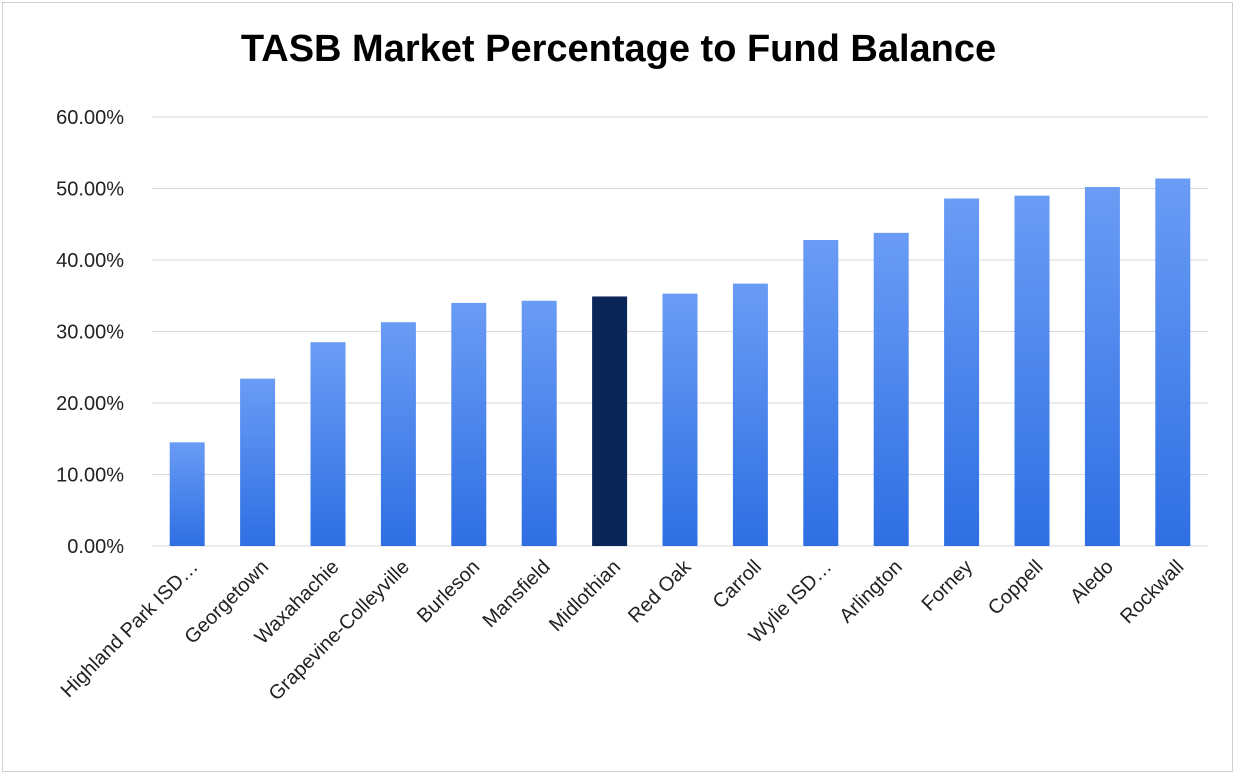 Image resolution: width=1237 pixels, height=776 pixels. What do you see at coordinates (737, 584) in the screenshot?
I see `x-tick-label: Carroll` at bounding box center [737, 584].